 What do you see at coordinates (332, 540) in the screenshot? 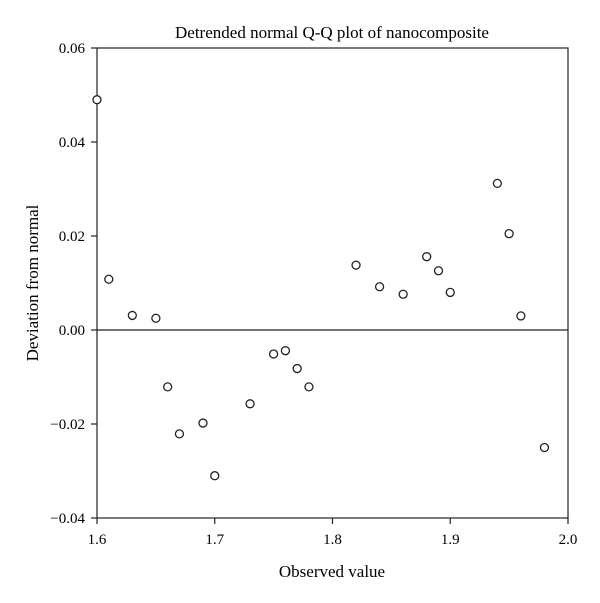
I see `x-tick-label: 1.8` at bounding box center [332, 540].